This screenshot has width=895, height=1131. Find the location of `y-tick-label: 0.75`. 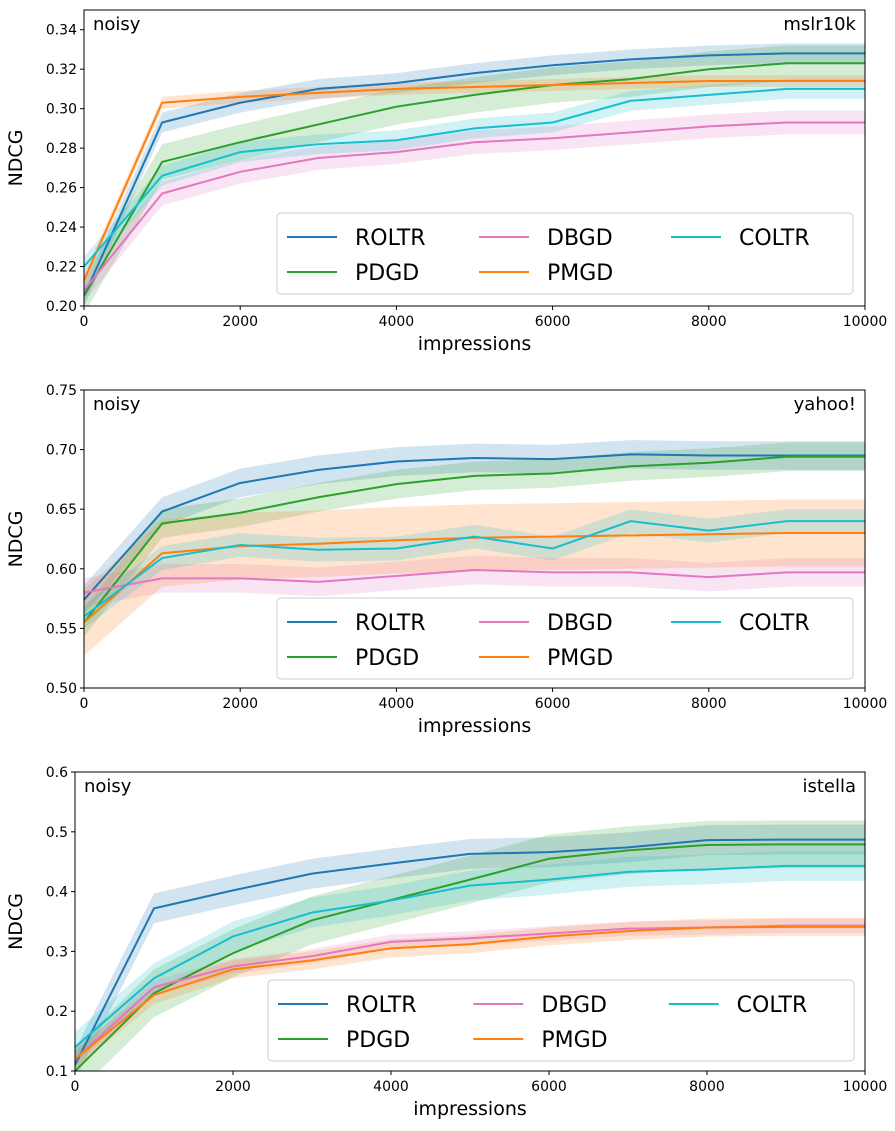

y-tick-label: 0.75 is located at coordinates (61, 391).